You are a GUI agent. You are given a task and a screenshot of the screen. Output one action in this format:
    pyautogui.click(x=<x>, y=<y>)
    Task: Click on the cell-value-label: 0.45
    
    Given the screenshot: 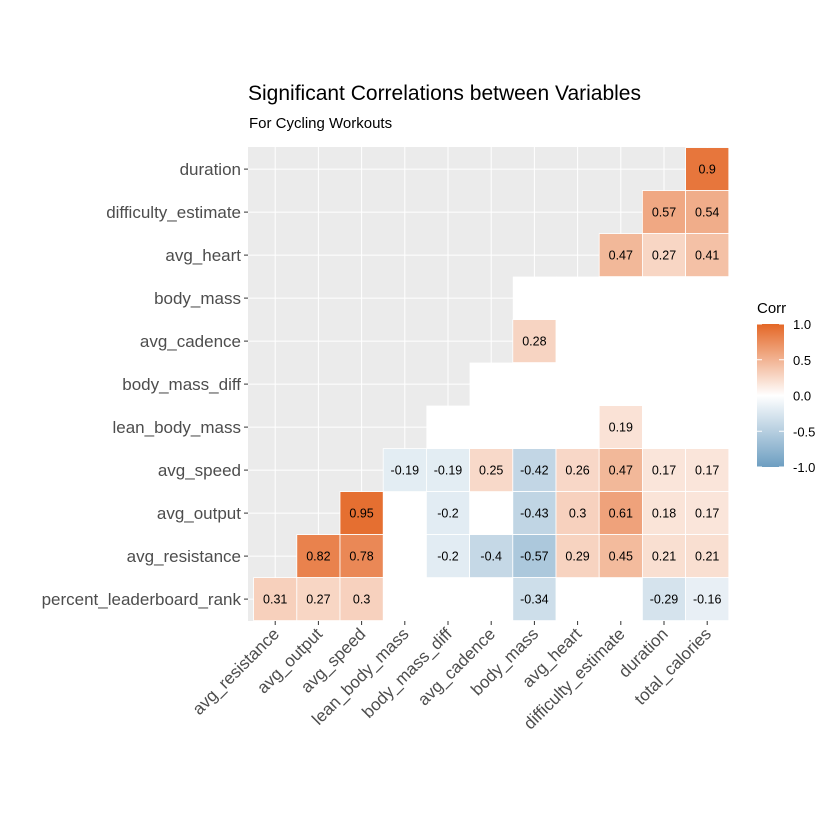 What is the action you would take?
    pyautogui.click(x=621, y=557)
    